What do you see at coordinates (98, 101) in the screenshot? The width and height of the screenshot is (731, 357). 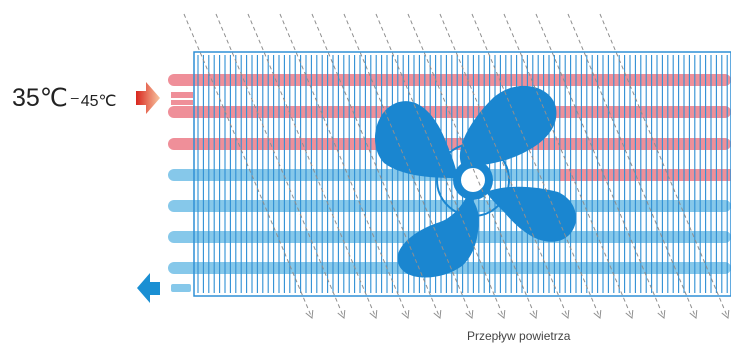 I see `inlet-temp-low: 45℃` at bounding box center [98, 101].